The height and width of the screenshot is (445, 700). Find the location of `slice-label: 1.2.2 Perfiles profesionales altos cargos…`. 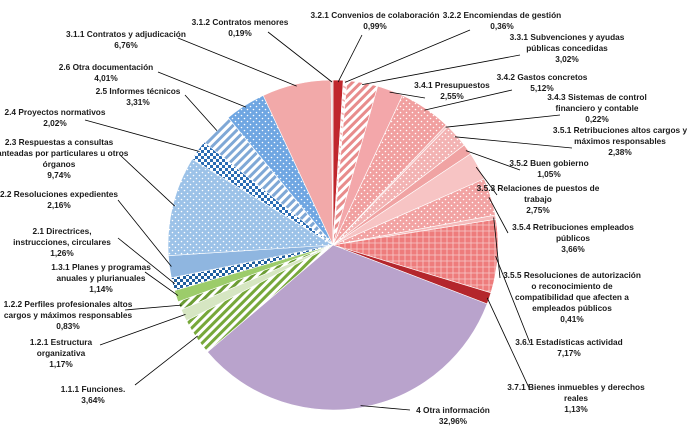

slice-label: 1.2.2 Perfiles profesionales altos cargos… is located at coordinates (68, 315).